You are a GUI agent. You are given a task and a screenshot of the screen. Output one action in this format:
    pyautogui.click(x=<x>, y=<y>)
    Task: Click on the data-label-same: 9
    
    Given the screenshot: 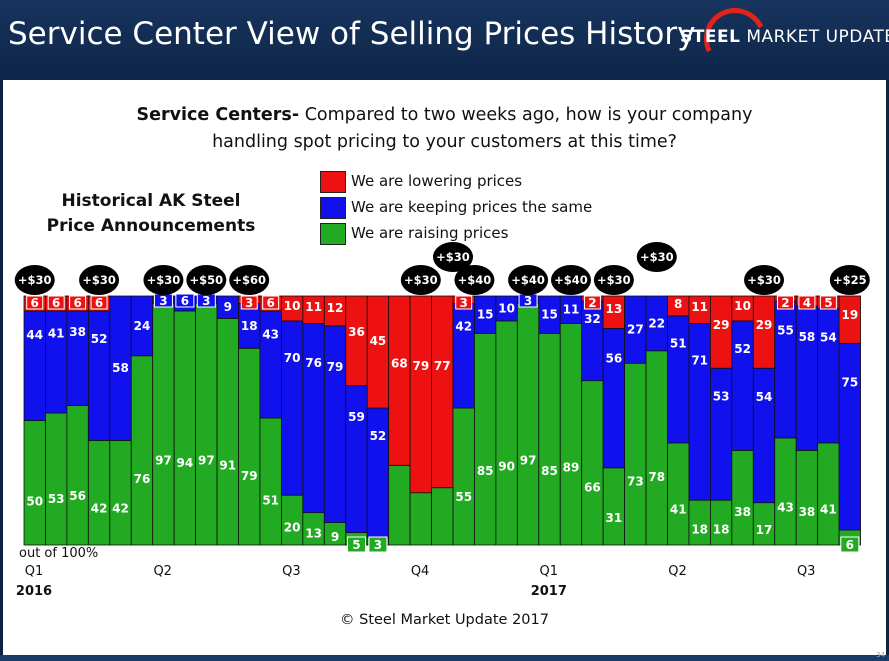 What is the action you would take?
    pyautogui.click(x=228, y=307)
    